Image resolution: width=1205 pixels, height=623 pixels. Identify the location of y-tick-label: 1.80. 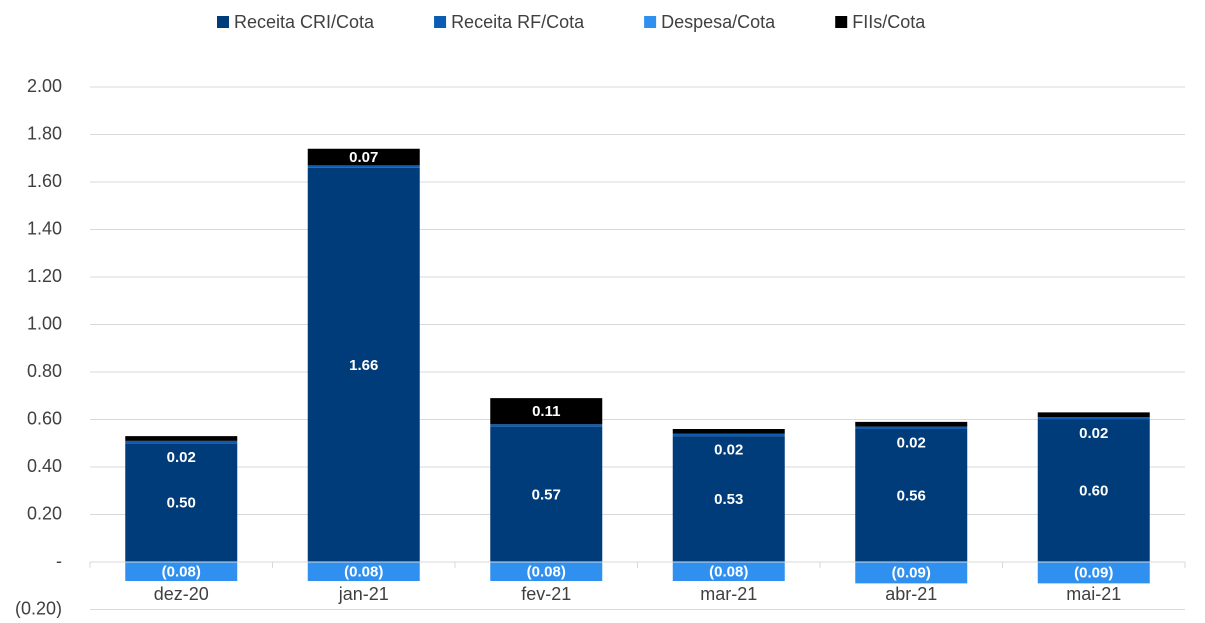
(44, 133).